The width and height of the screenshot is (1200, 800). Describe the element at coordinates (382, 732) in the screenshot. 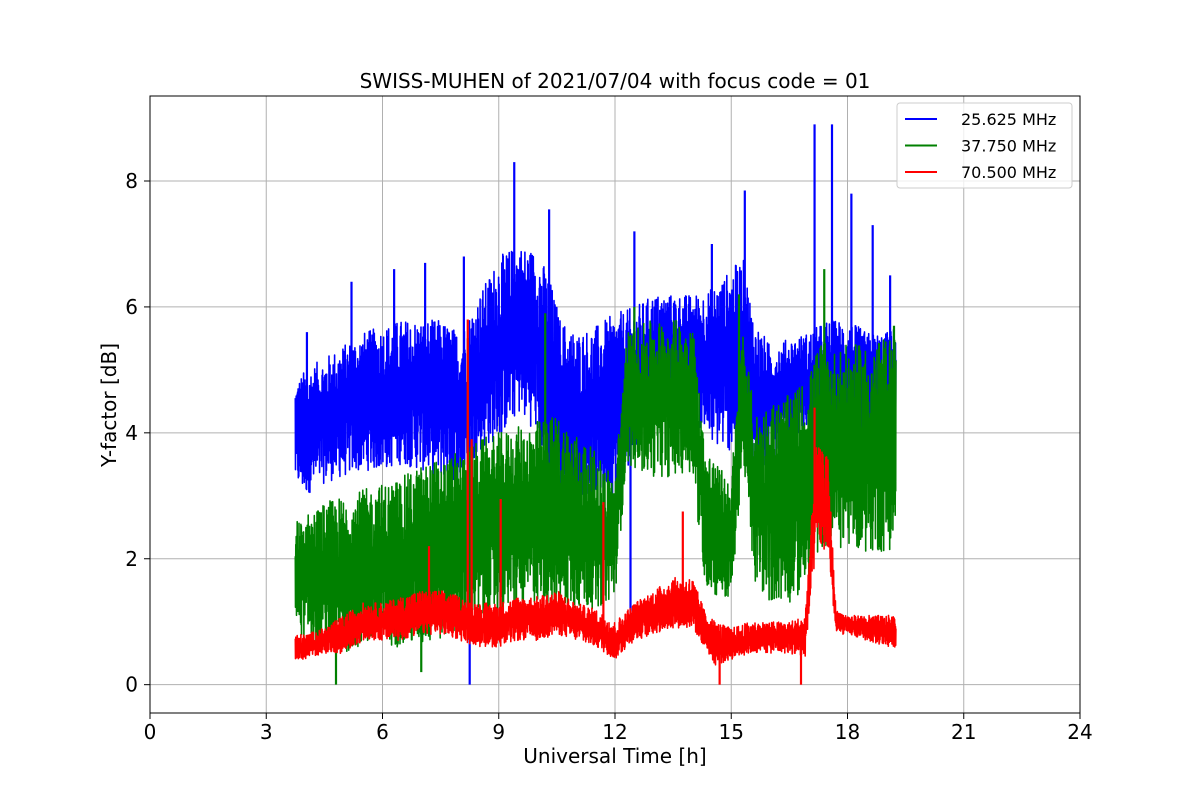

I see `x-tick-label: 6` at that location.